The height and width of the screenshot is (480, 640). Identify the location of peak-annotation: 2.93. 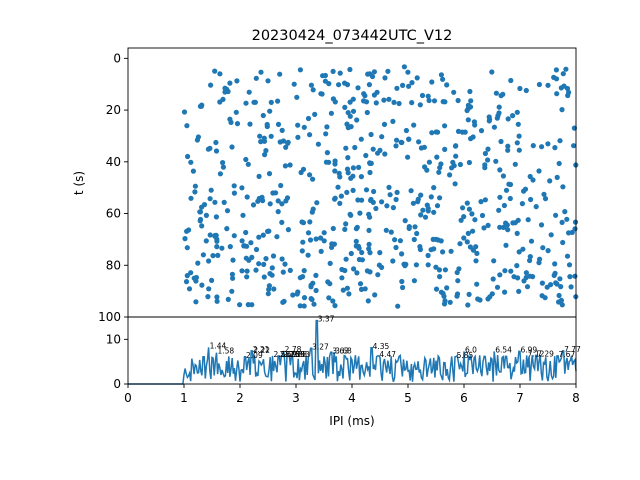
(301, 354).